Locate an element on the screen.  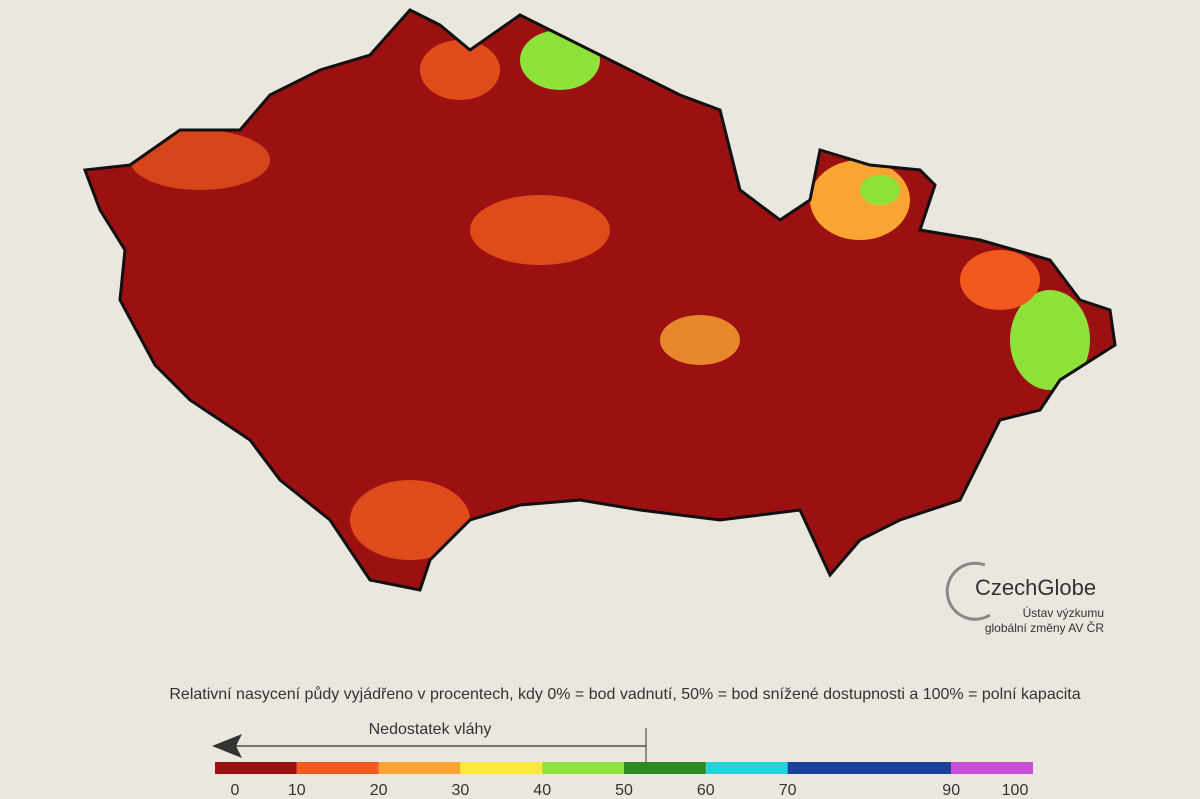
scale-tick-label: 70 is located at coordinates (788, 790).